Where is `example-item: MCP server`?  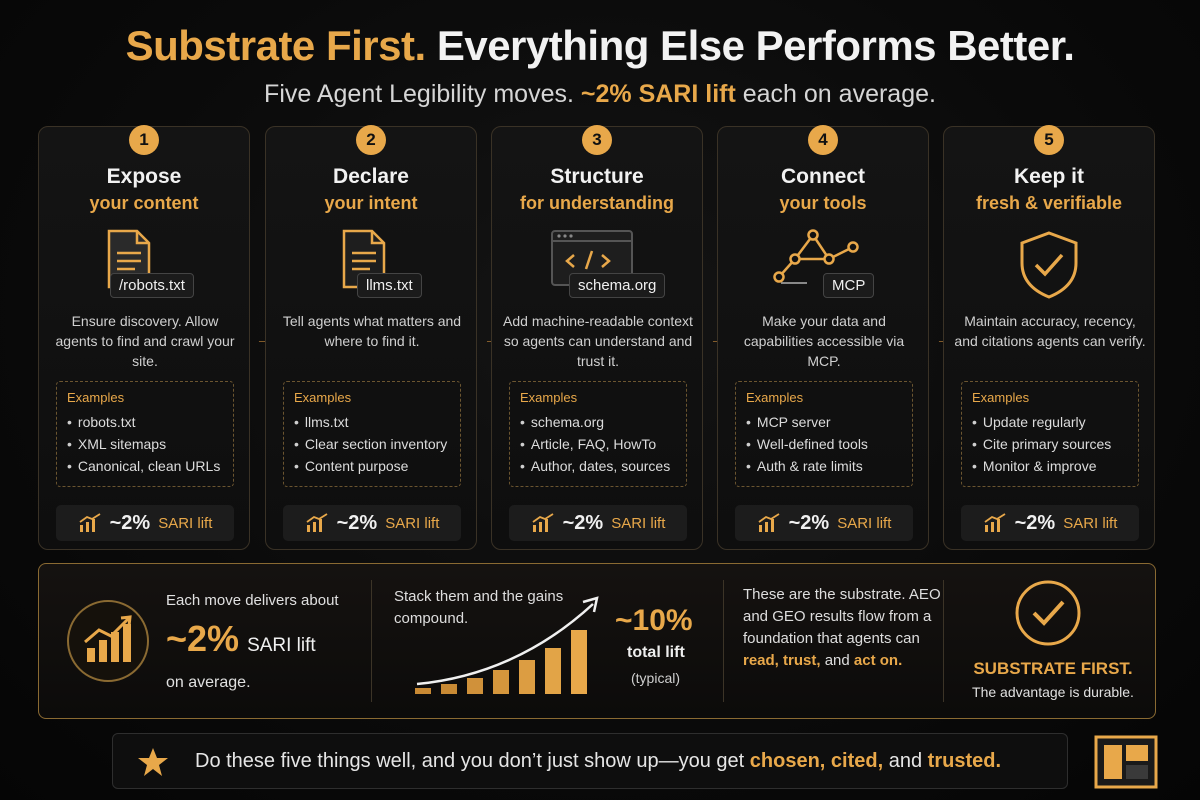
example-item: MCP server is located at coordinates (824, 422).